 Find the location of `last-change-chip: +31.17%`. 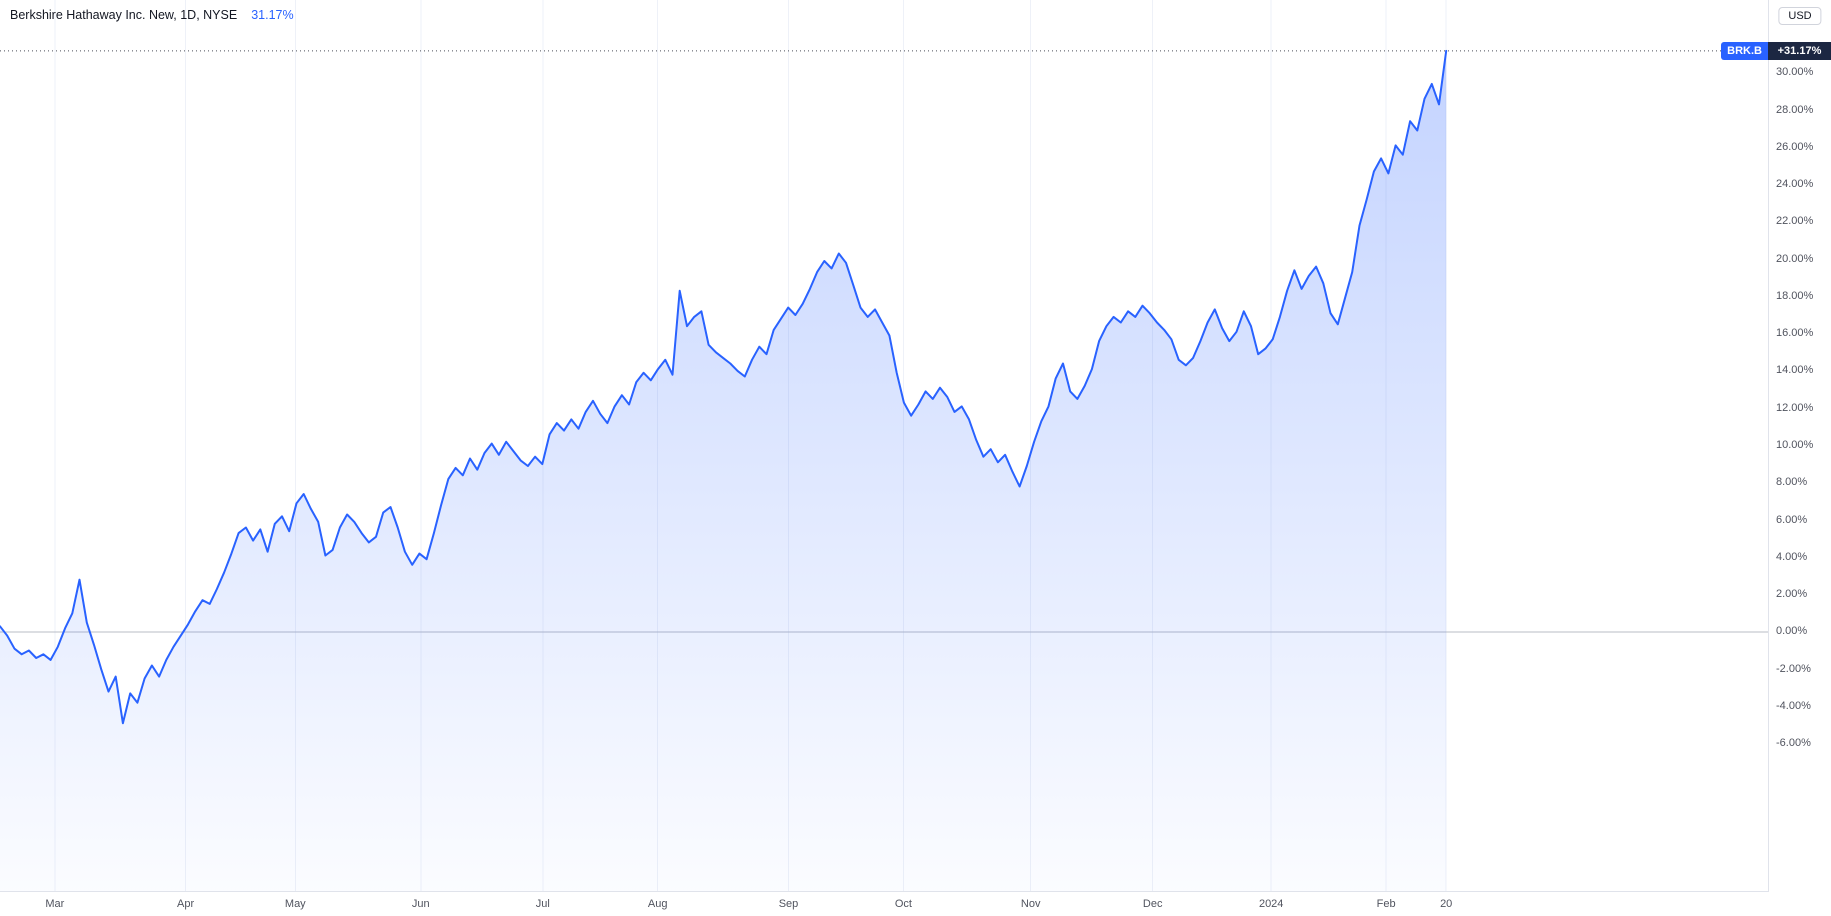

last-change-chip: +31.17% is located at coordinates (1799, 50).